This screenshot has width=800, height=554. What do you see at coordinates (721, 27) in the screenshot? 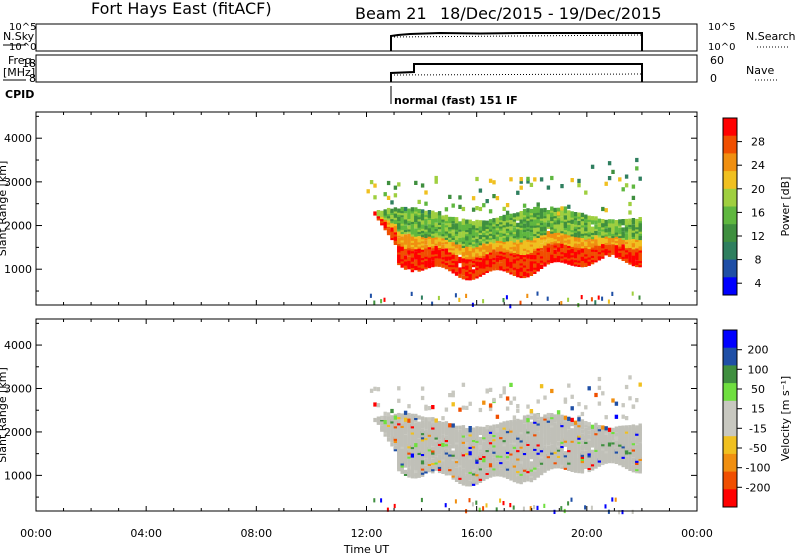
I see `nsearch-tick-top: 10^5` at bounding box center [721, 27].